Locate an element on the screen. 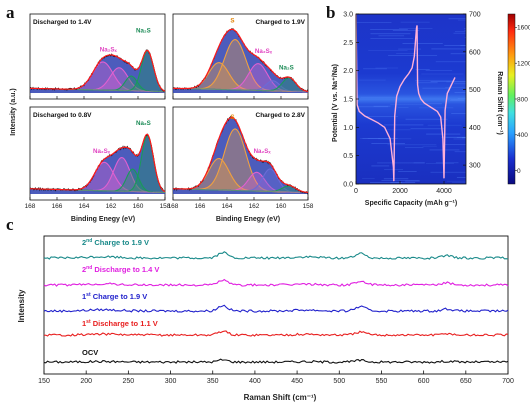 This screenshot has width=530, height=404. raman-x-tick-label: 200 is located at coordinates (86, 381).